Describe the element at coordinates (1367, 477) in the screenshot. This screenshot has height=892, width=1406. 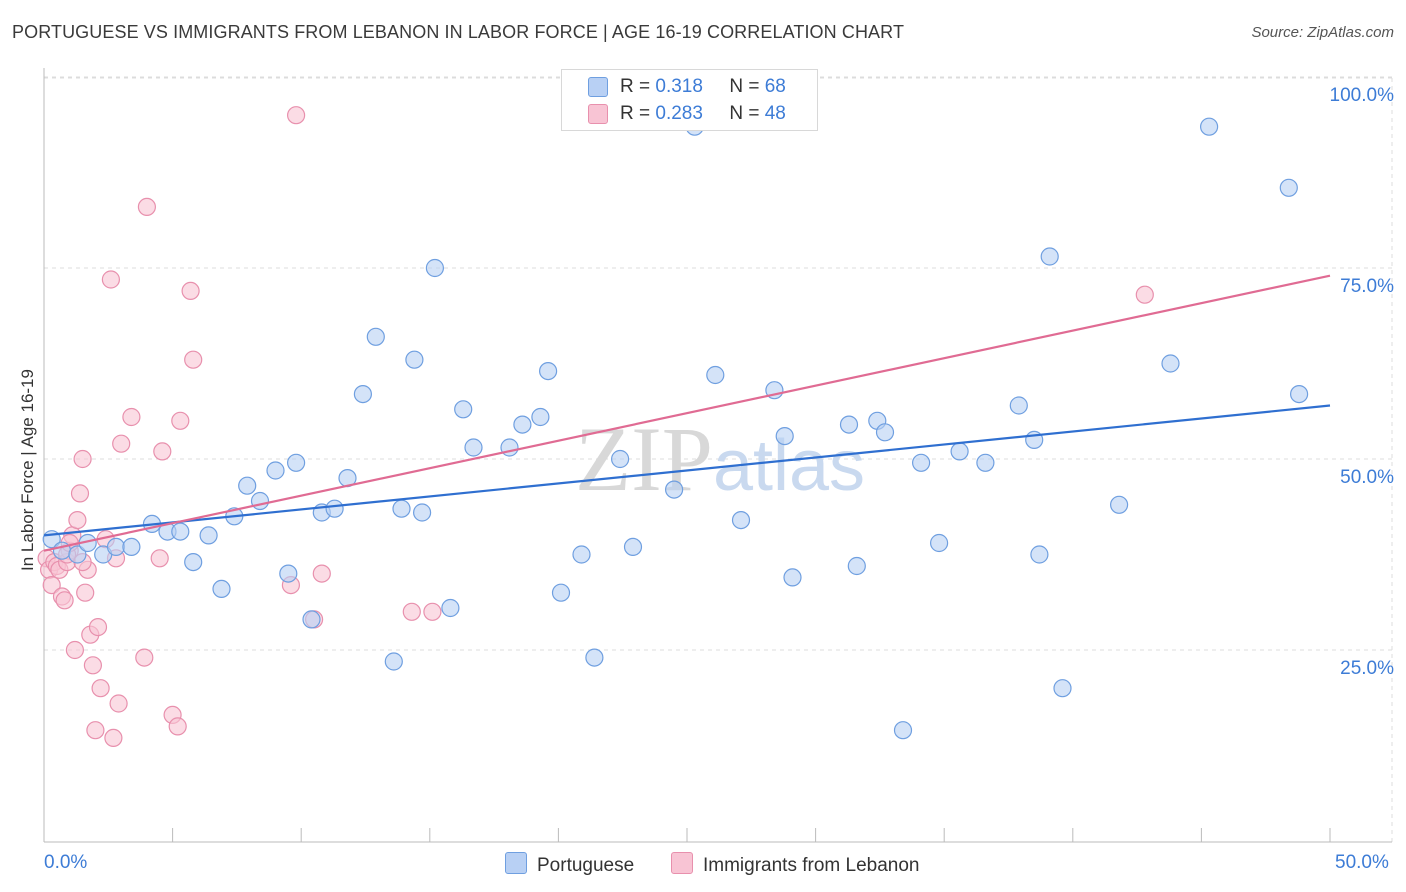
I see `y-tick-label: 50.0%` at that location.